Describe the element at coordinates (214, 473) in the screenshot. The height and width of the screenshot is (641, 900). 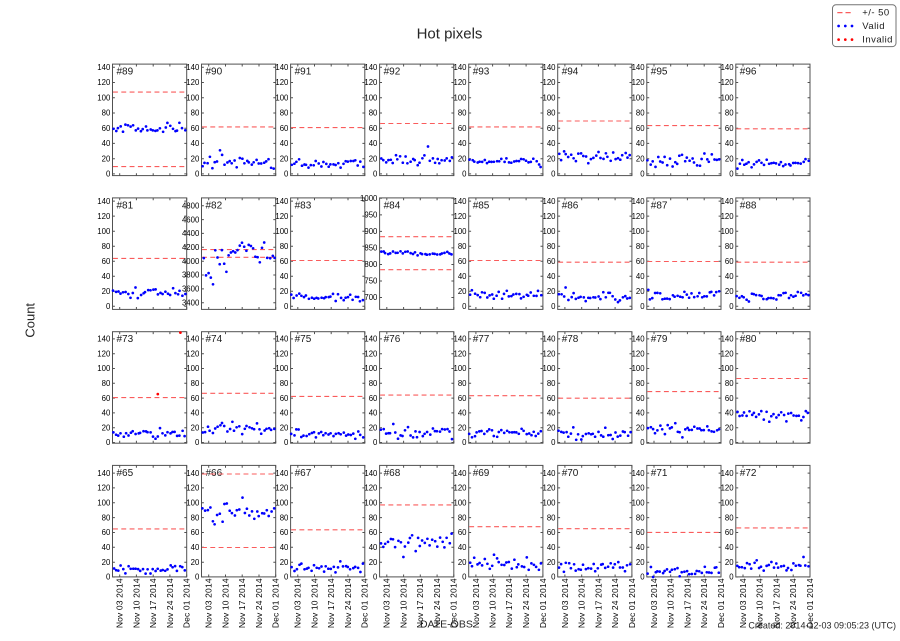
I see `svg-text: #66` at that location.